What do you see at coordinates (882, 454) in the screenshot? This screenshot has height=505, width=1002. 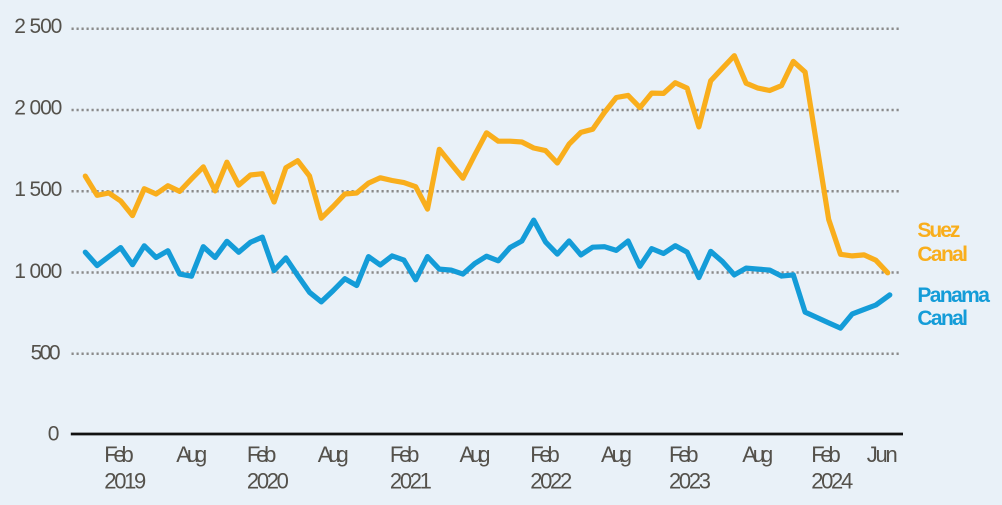 I see `svg-text: Jun` at bounding box center [882, 454].